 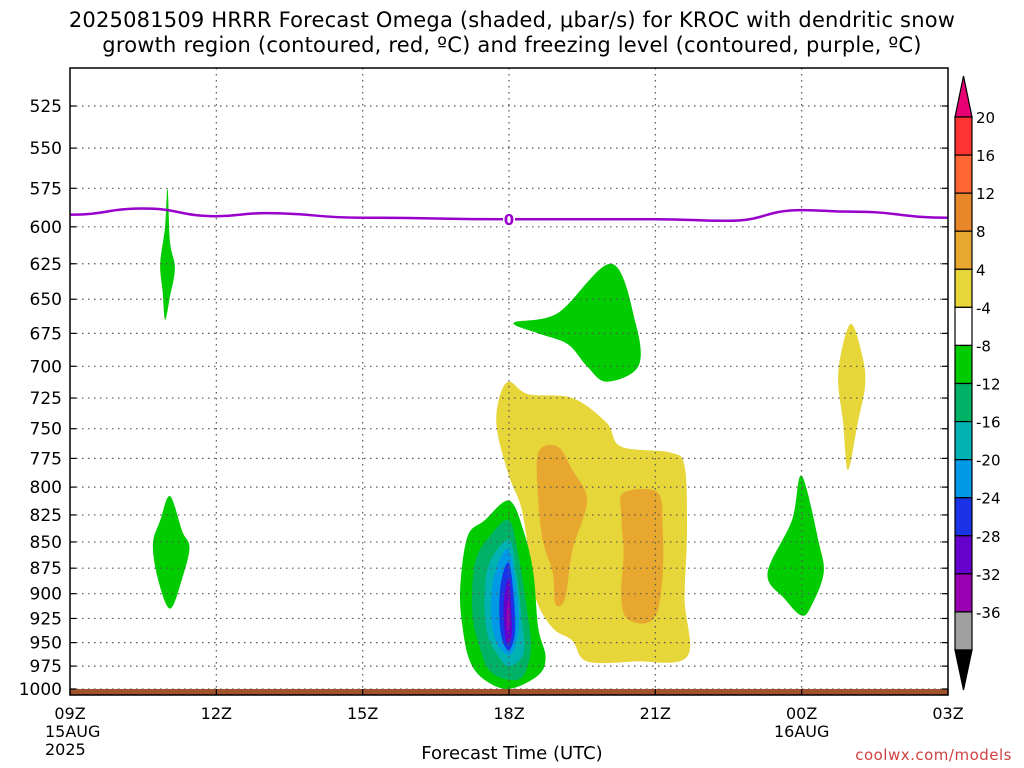 What do you see at coordinates (988, 499) in the screenshot?
I see `colorbar-label-10: -24` at bounding box center [988, 499].